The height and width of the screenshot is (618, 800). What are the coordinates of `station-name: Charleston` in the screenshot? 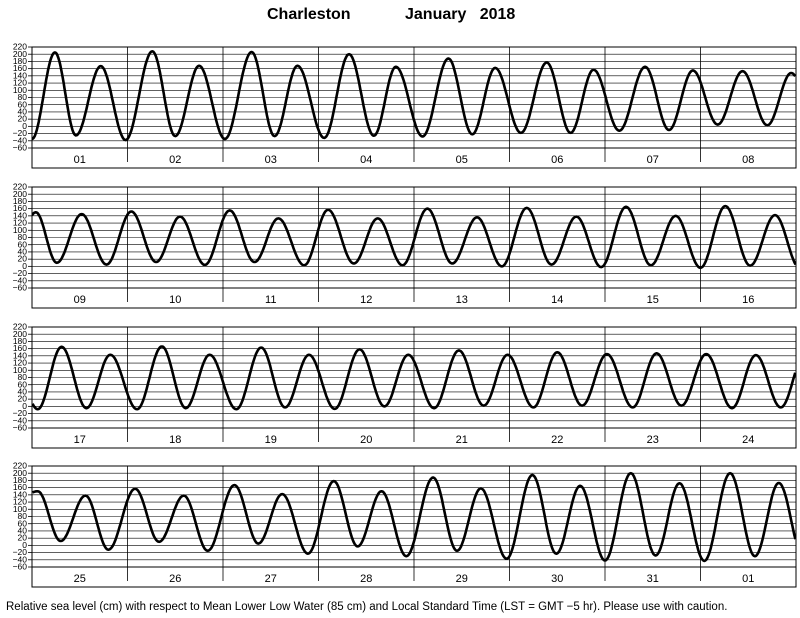 It's located at (309, 14).